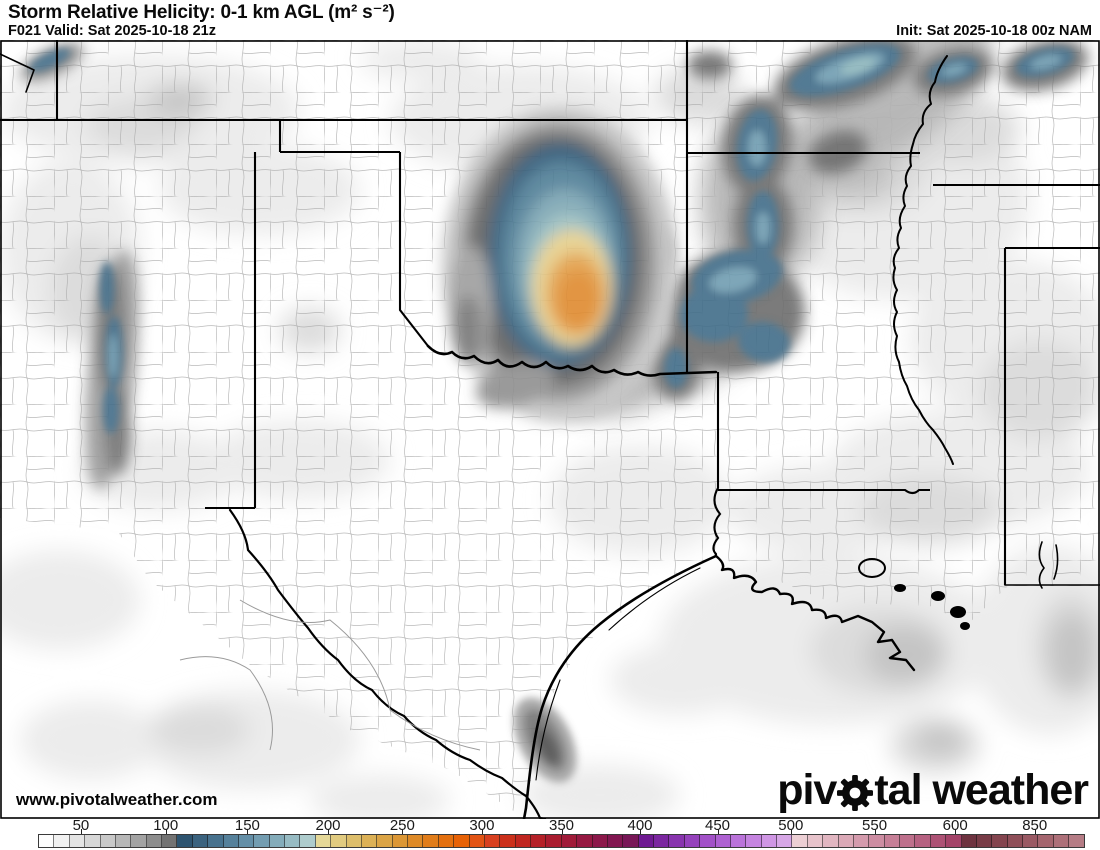 This screenshot has height=850, width=1100. I want to click on colorbar-tick-label: 250, so click(402, 825).